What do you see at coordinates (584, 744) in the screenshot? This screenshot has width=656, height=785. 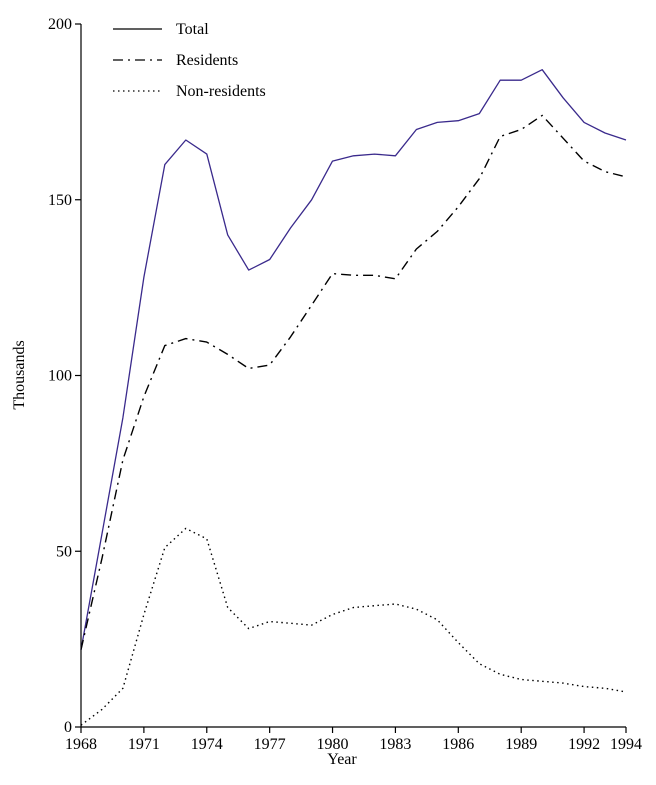 I see `x-tick-label: 1992` at bounding box center [584, 744].